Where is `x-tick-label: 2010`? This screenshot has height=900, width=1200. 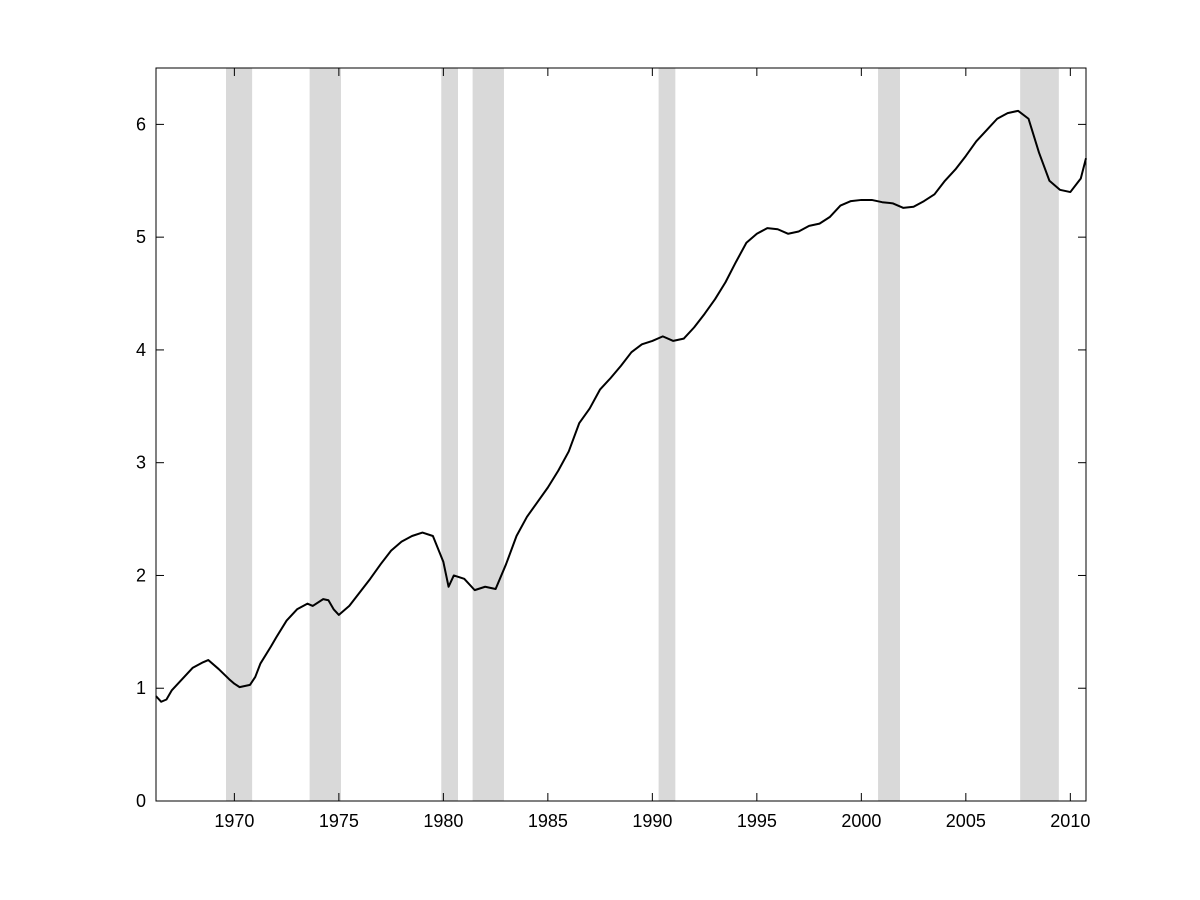 x-tick-label: 2010 is located at coordinates (1070, 821).